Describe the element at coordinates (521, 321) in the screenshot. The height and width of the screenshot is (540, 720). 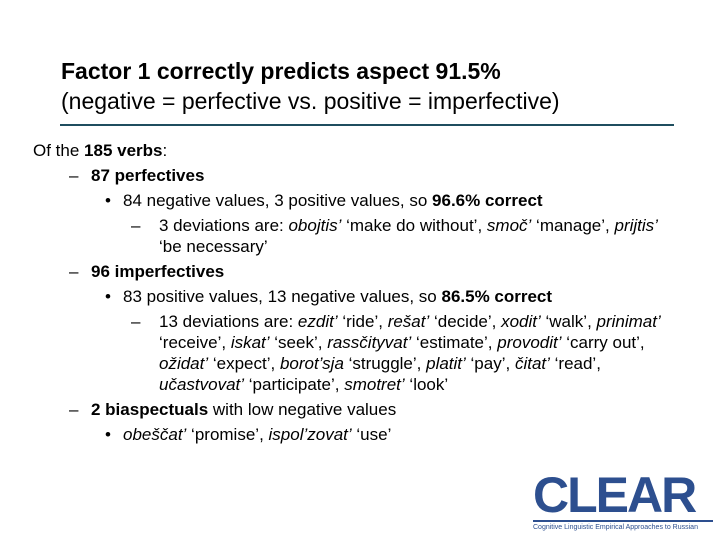
I see `italic-text: xodit’` at that location.